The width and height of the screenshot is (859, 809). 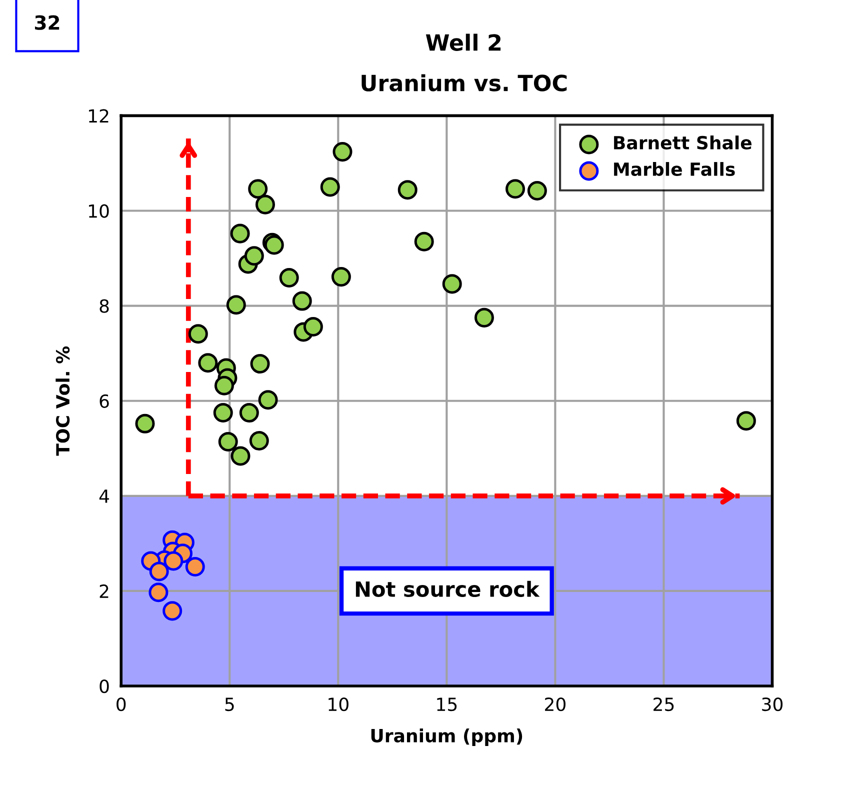 I want to click on y-tick-label: 0, so click(x=104, y=686).